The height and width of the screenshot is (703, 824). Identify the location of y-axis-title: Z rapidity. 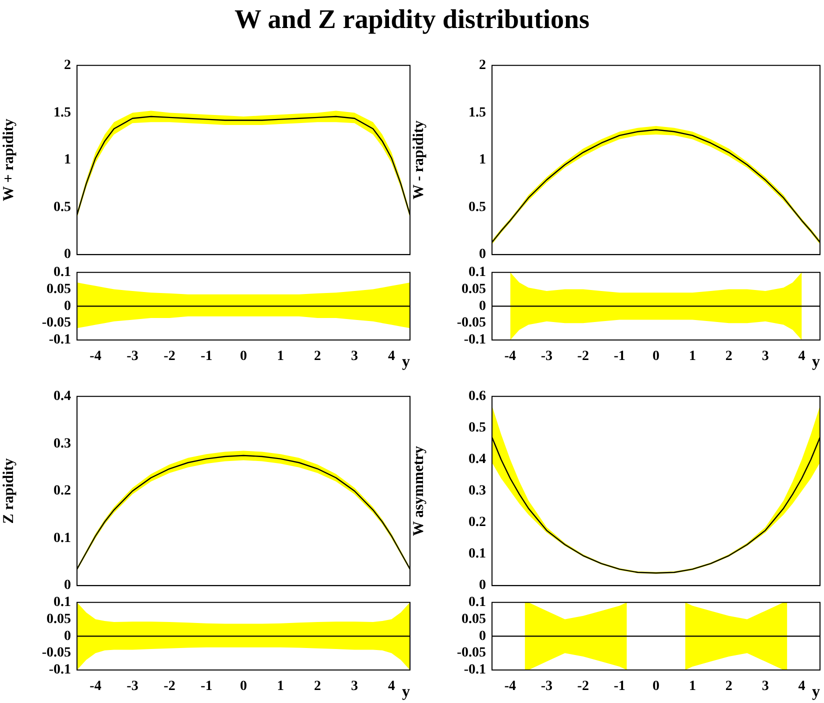
(8, 491).